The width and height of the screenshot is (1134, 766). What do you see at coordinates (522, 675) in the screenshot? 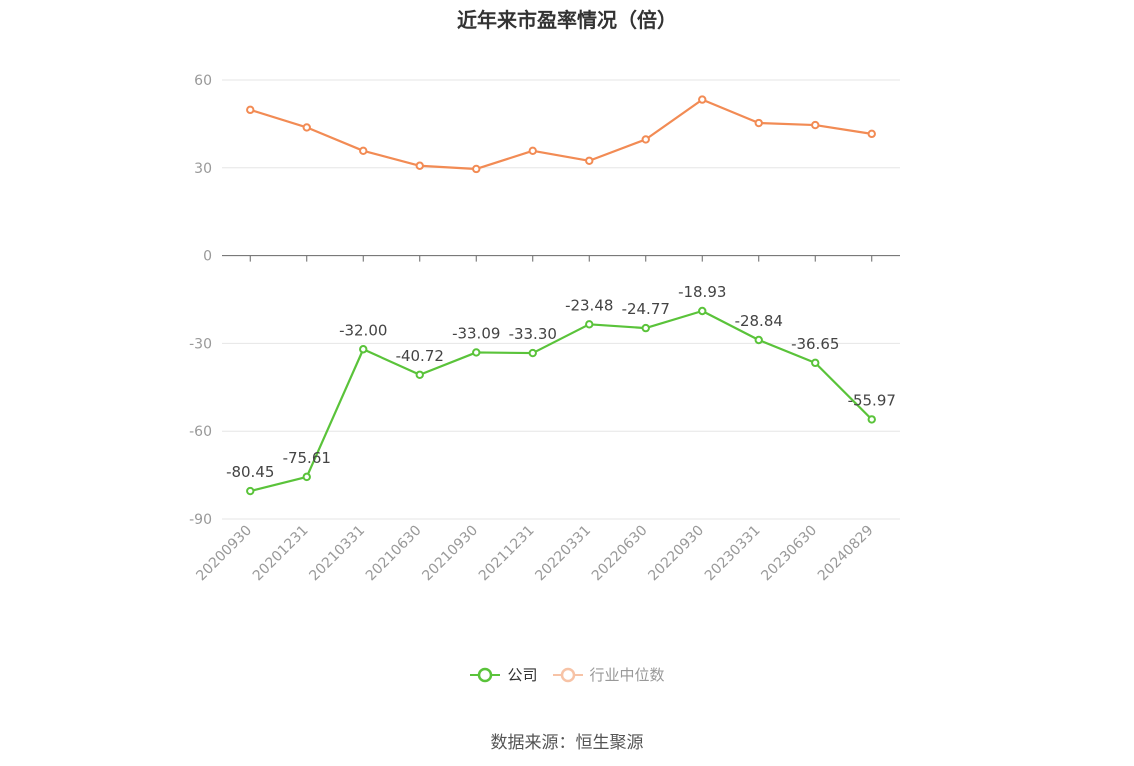
I see `legend-label-company: 公司` at bounding box center [522, 675].